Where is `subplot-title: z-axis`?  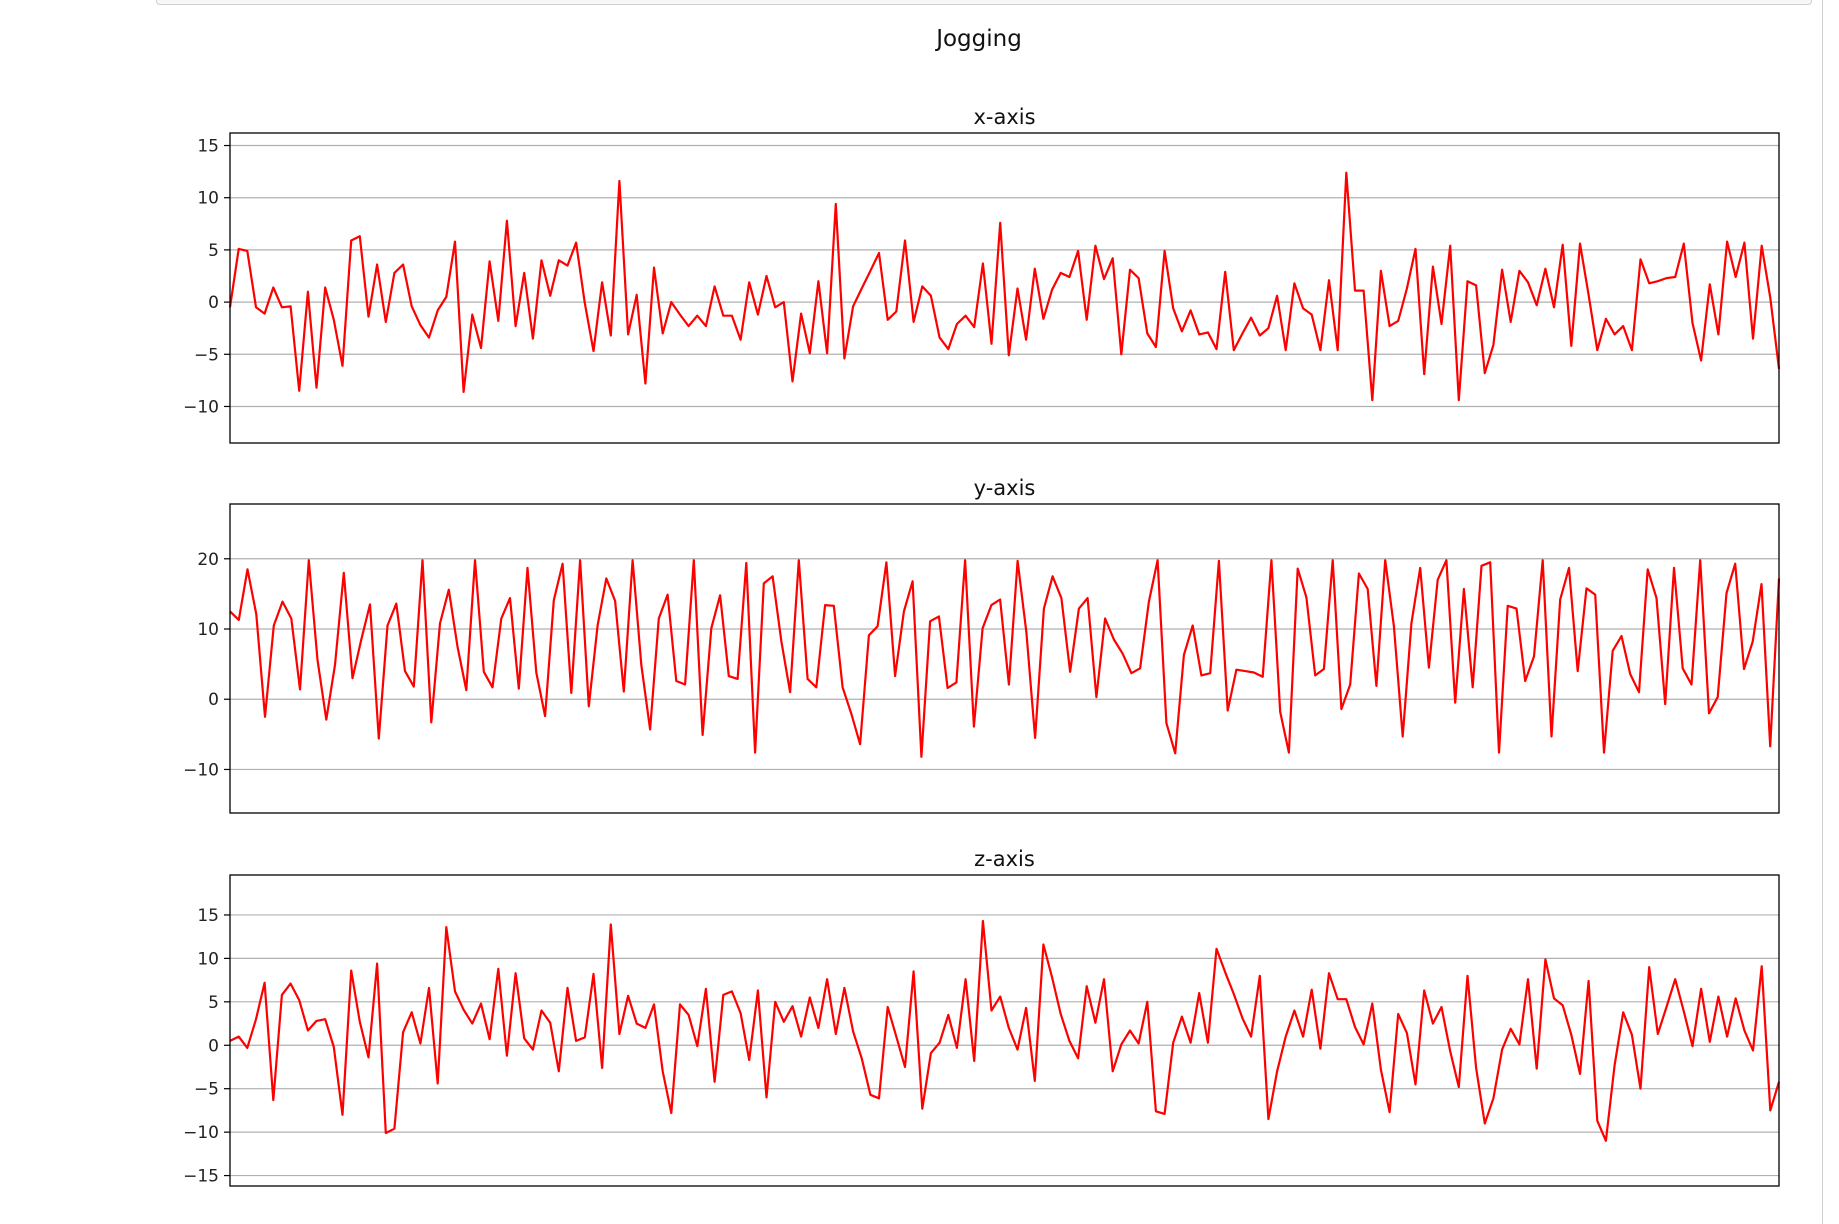
subplot-title: z-axis is located at coordinates (1004, 859).